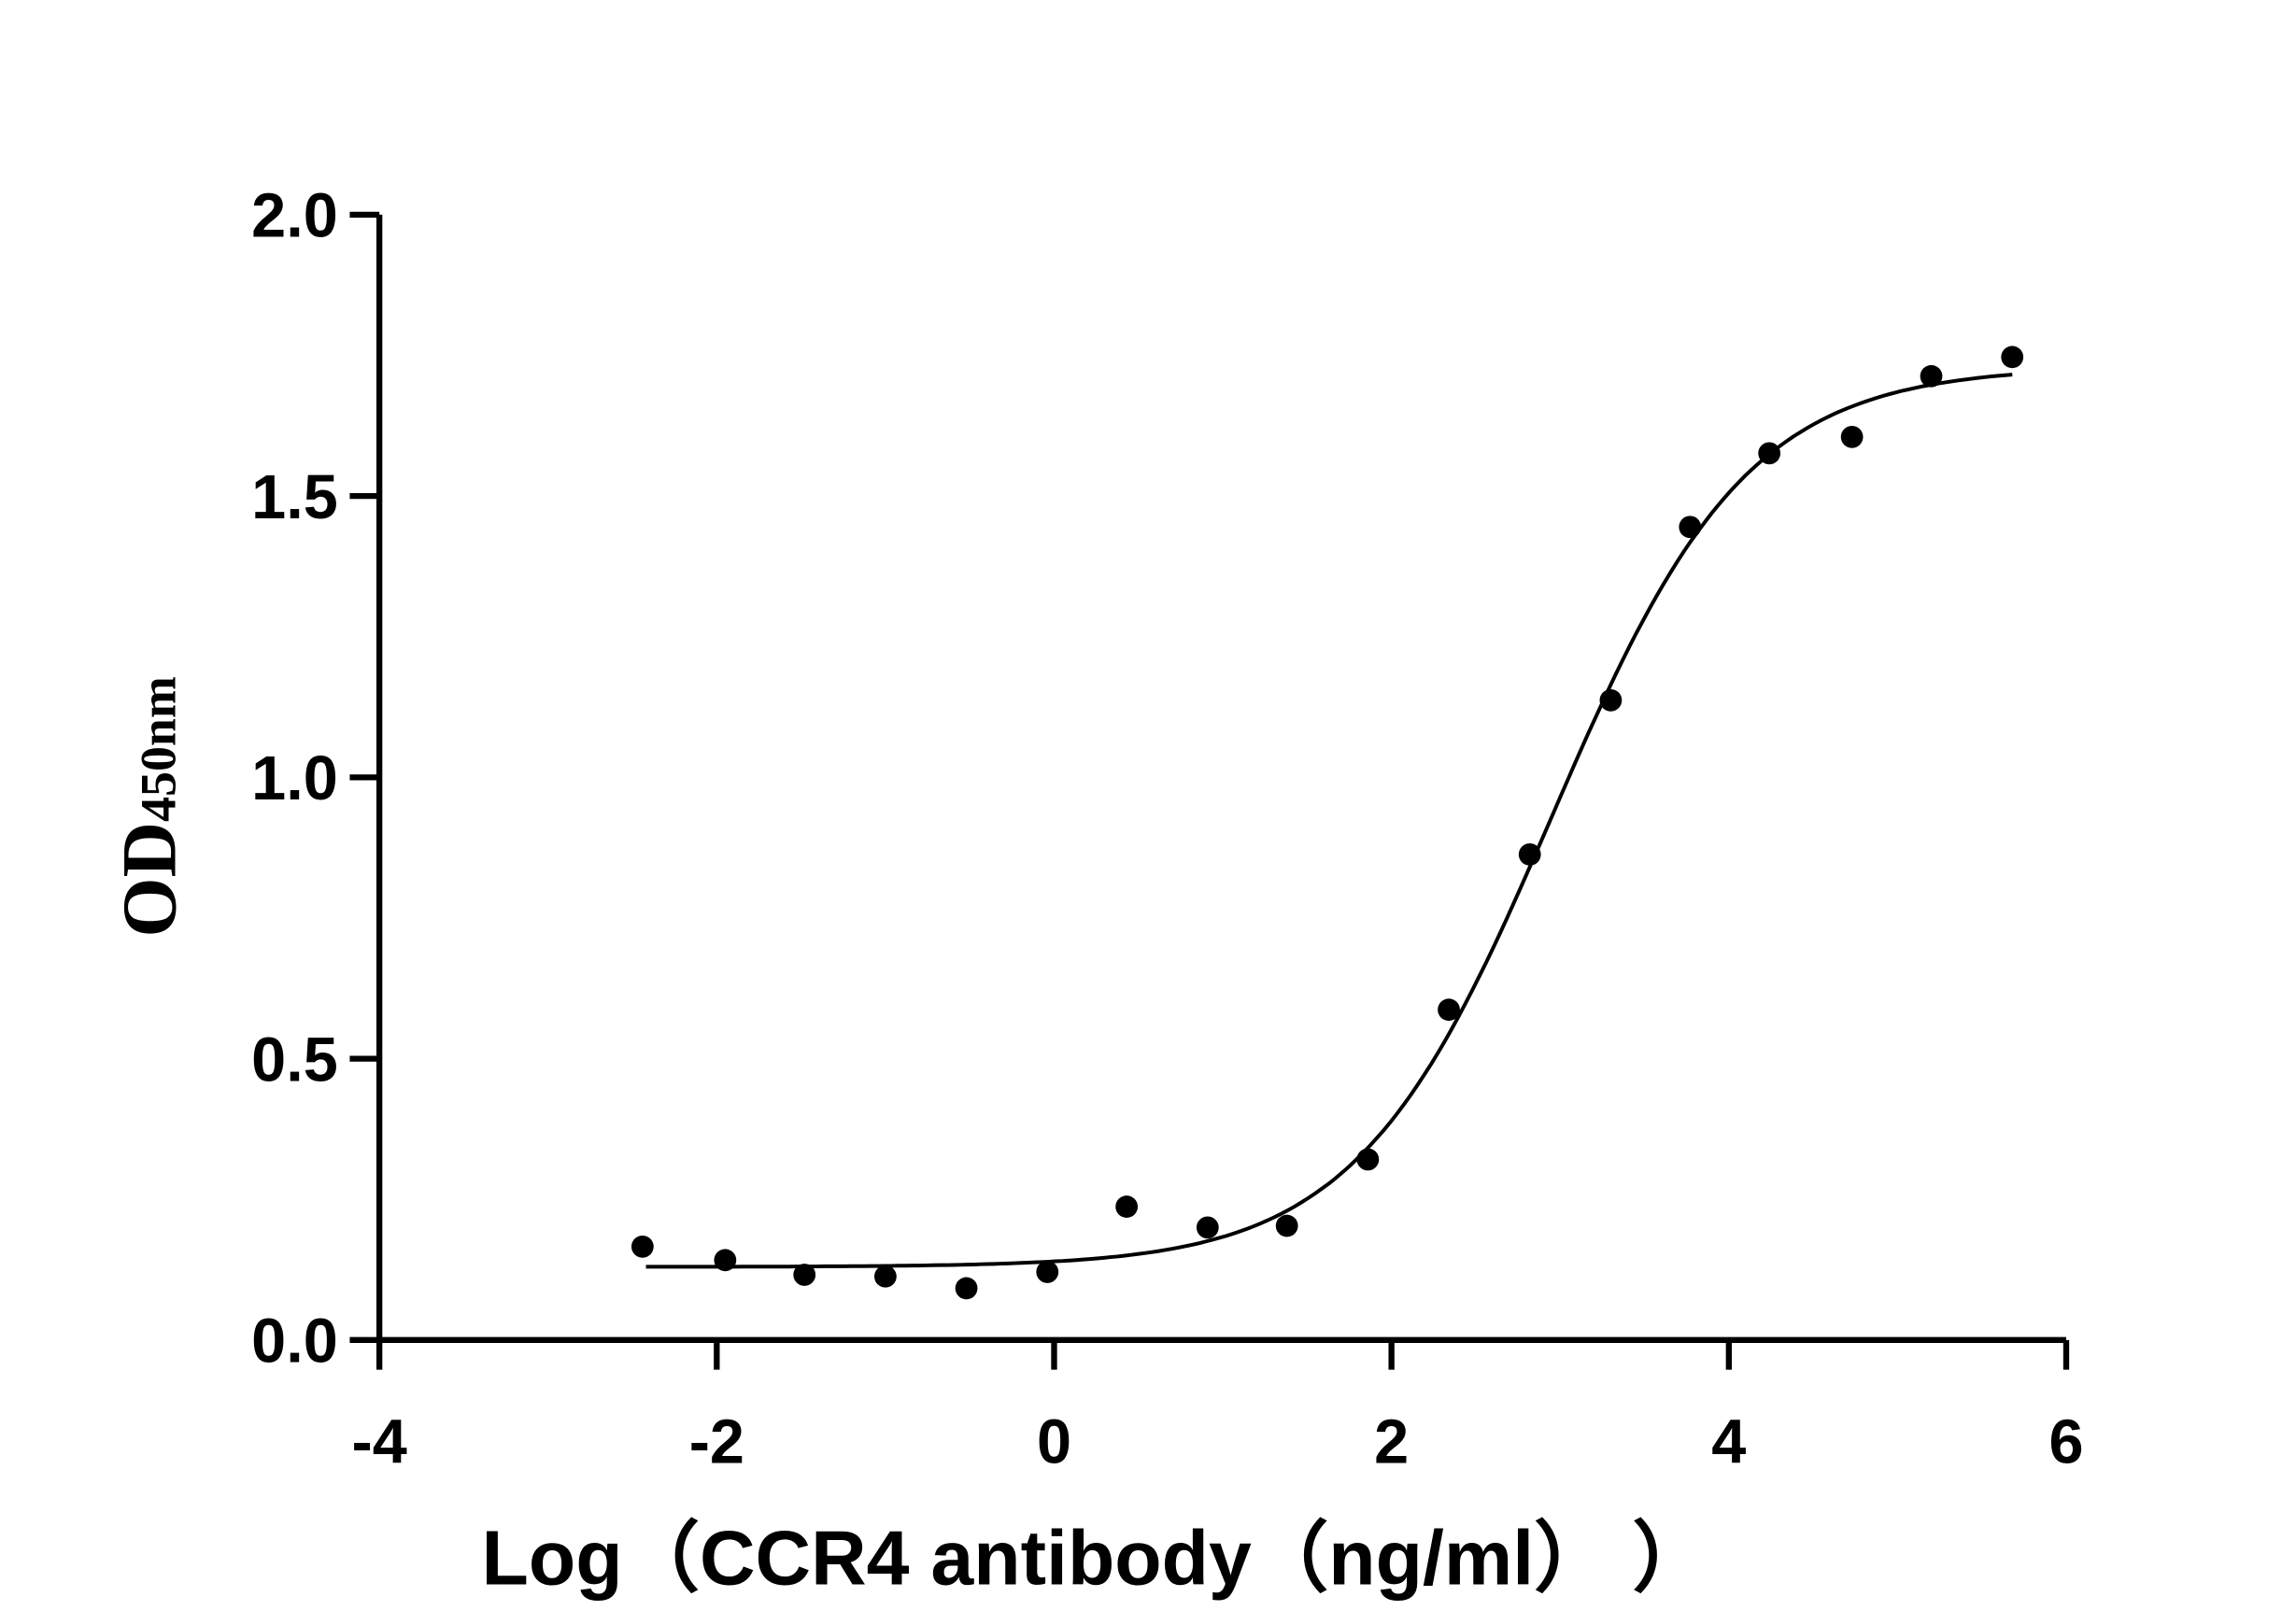  What do you see at coordinates (294, 498) in the screenshot?
I see `y-tick-label: 1.5` at bounding box center [294, 498].